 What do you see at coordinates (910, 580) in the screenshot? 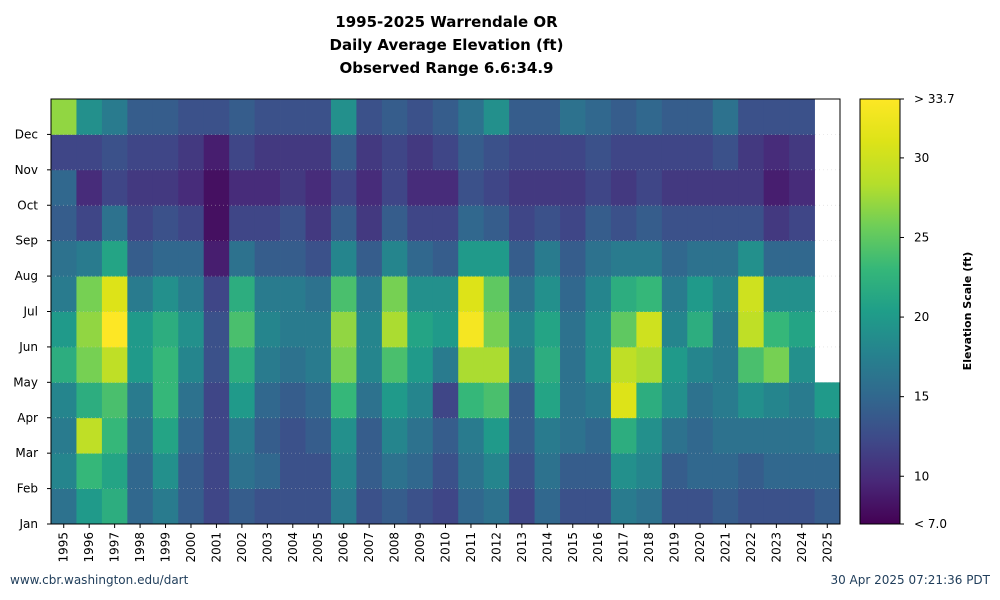
I see `footer-timestamp: 30 Apr 2025 07:21:36 PDT` at bounding box center [910, 580].